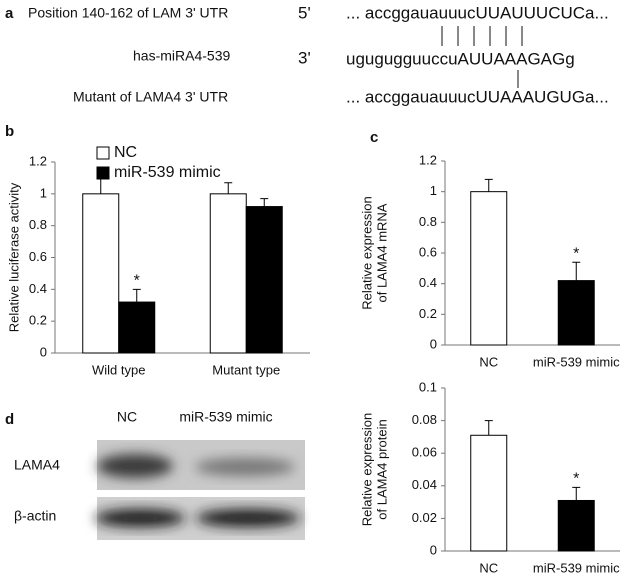  What do you see at coordinates (374, 137) in the screenshot?
I see `panel-label: c` at bounding box center [374, 137].